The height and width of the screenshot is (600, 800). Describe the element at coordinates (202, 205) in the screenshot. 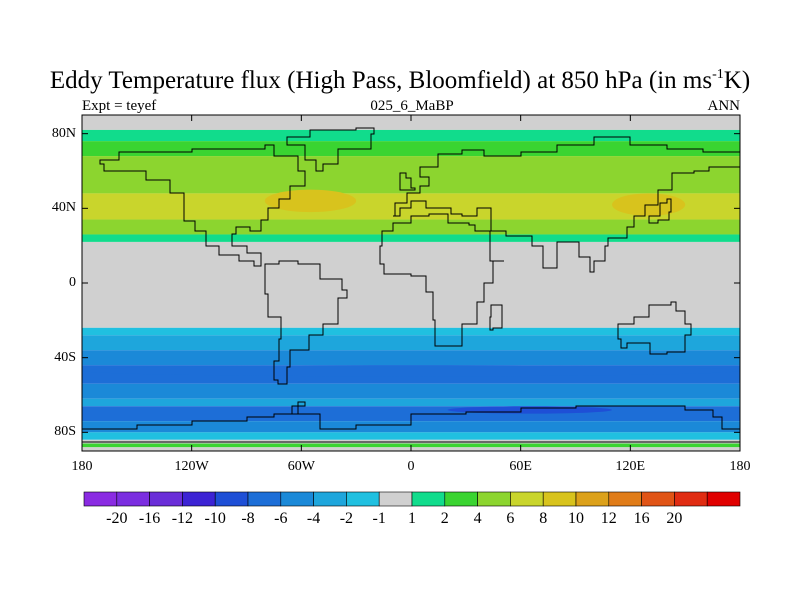

I see `outline-north-america` at that location.